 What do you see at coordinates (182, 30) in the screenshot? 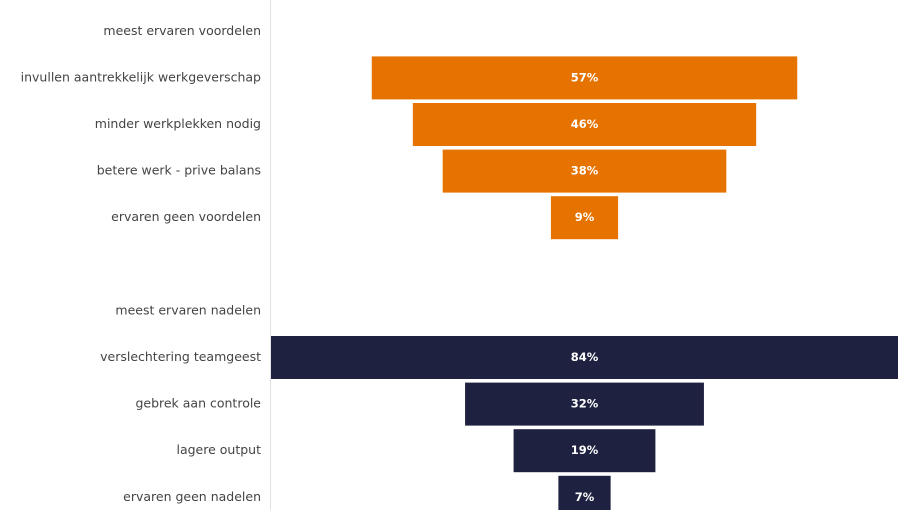
I see `category-label: meest ervaren voordelen` at bounding box center [182, 30].